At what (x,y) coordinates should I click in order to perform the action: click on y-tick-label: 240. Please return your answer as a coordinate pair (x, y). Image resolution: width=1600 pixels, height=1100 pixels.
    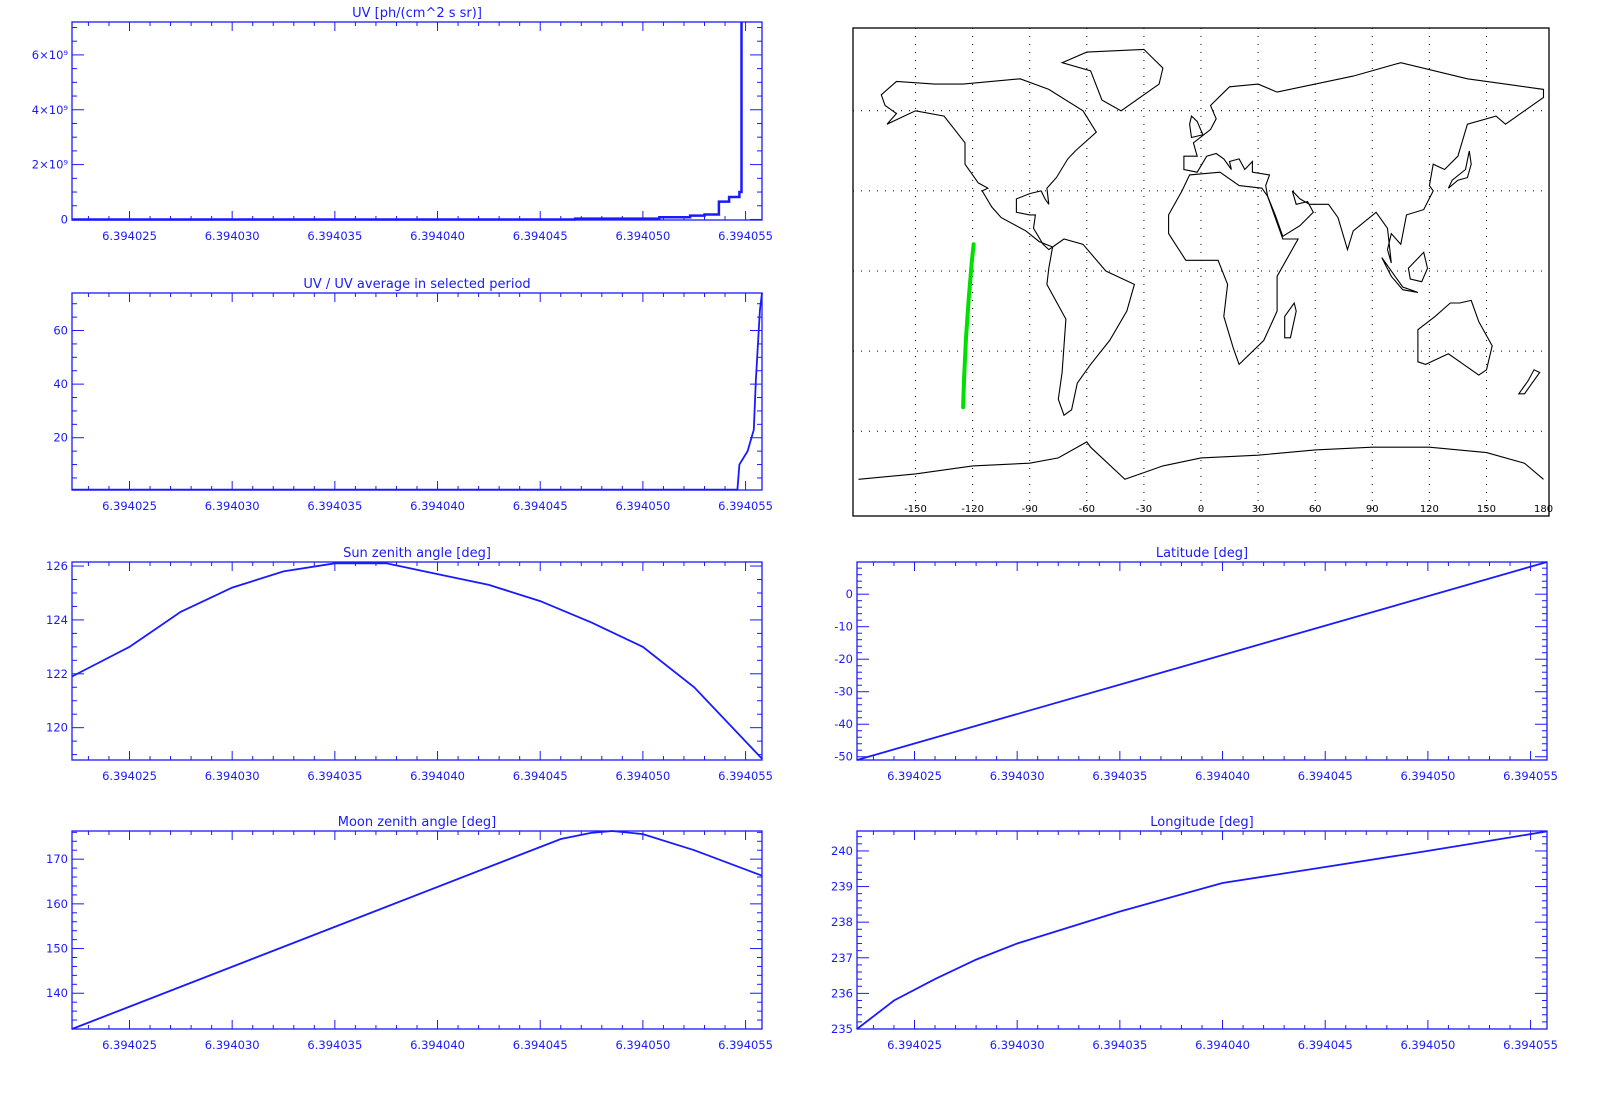
    Looking at the image, I should click on (842, 851).